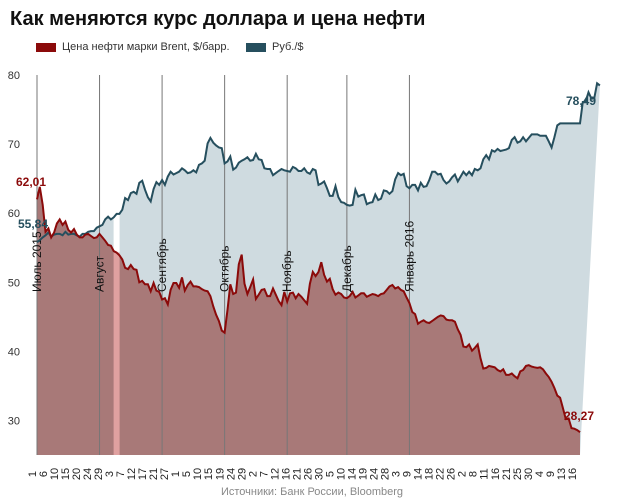 The image size is (624, 503). What do you see at coordinates (14, 214) in the screenshot?
I see `y-tick-label: 60` at bounding box center [14, 214].